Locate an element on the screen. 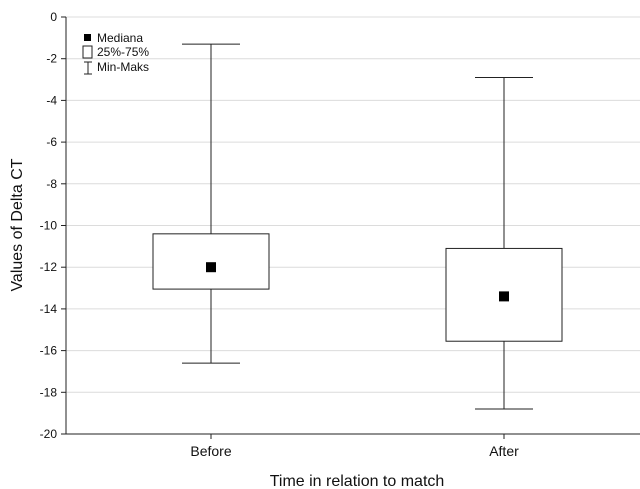 This screenshot has height=489, width=640. iqr-box is located at coordinates (211, 261).